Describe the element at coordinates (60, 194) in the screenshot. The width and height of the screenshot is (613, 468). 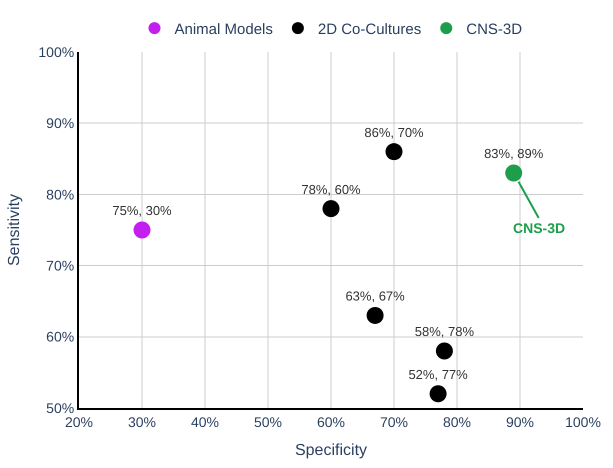
I see `y-tick-label: 80%` at that location.